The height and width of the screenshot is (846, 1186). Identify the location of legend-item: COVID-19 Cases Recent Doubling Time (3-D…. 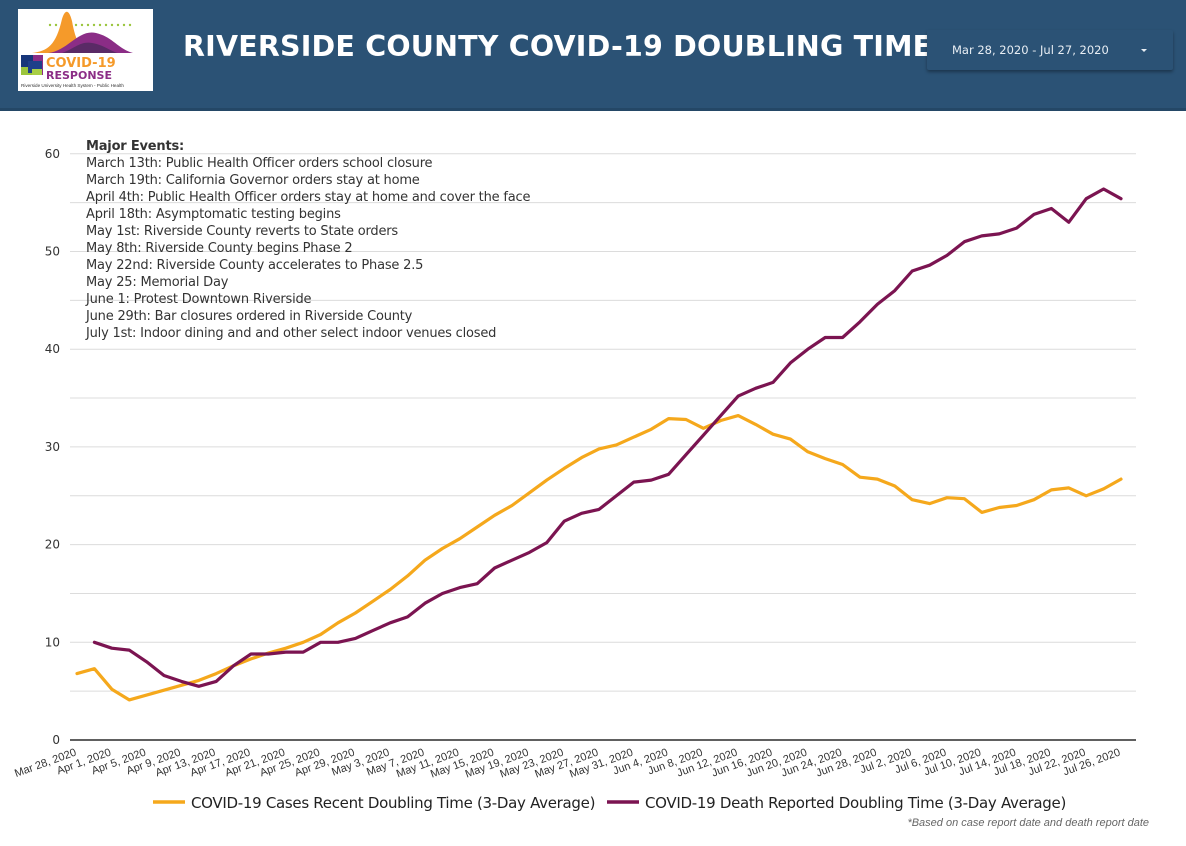
(374, 803).